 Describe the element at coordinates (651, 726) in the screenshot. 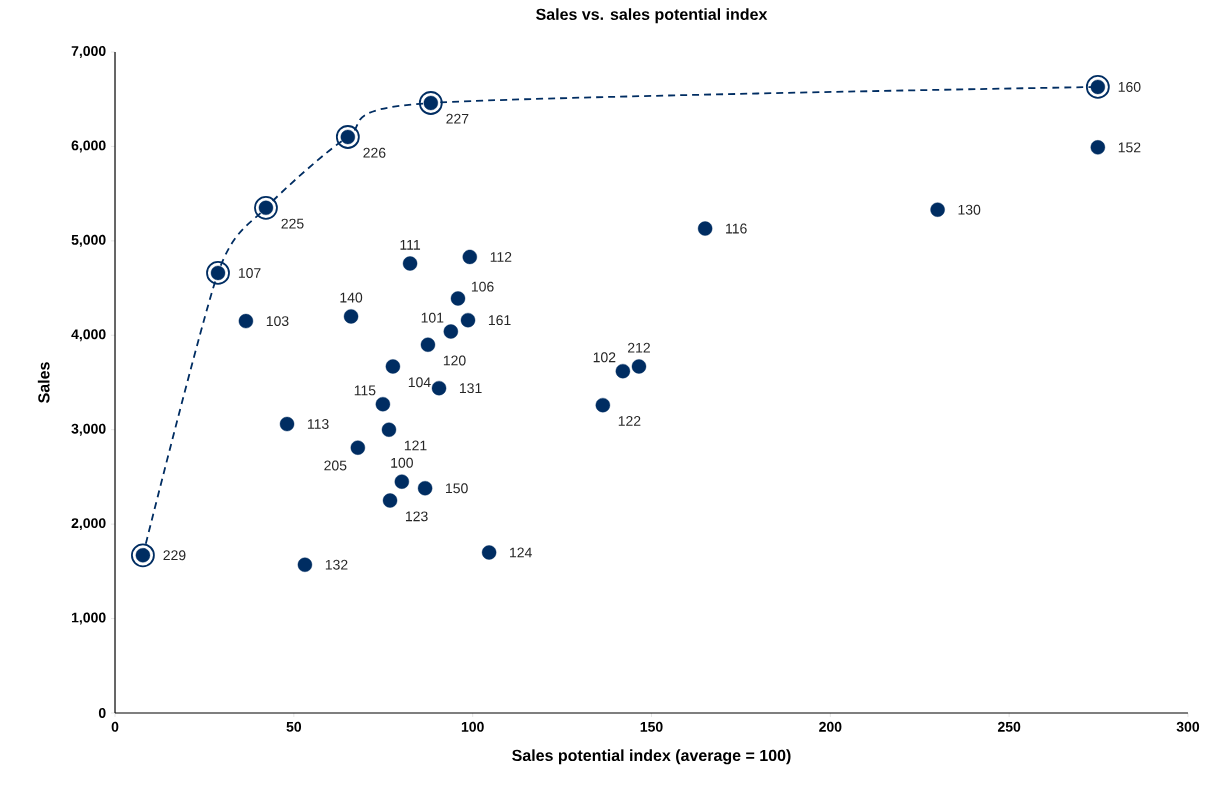

I see `x-tick-label: 150` at that location.